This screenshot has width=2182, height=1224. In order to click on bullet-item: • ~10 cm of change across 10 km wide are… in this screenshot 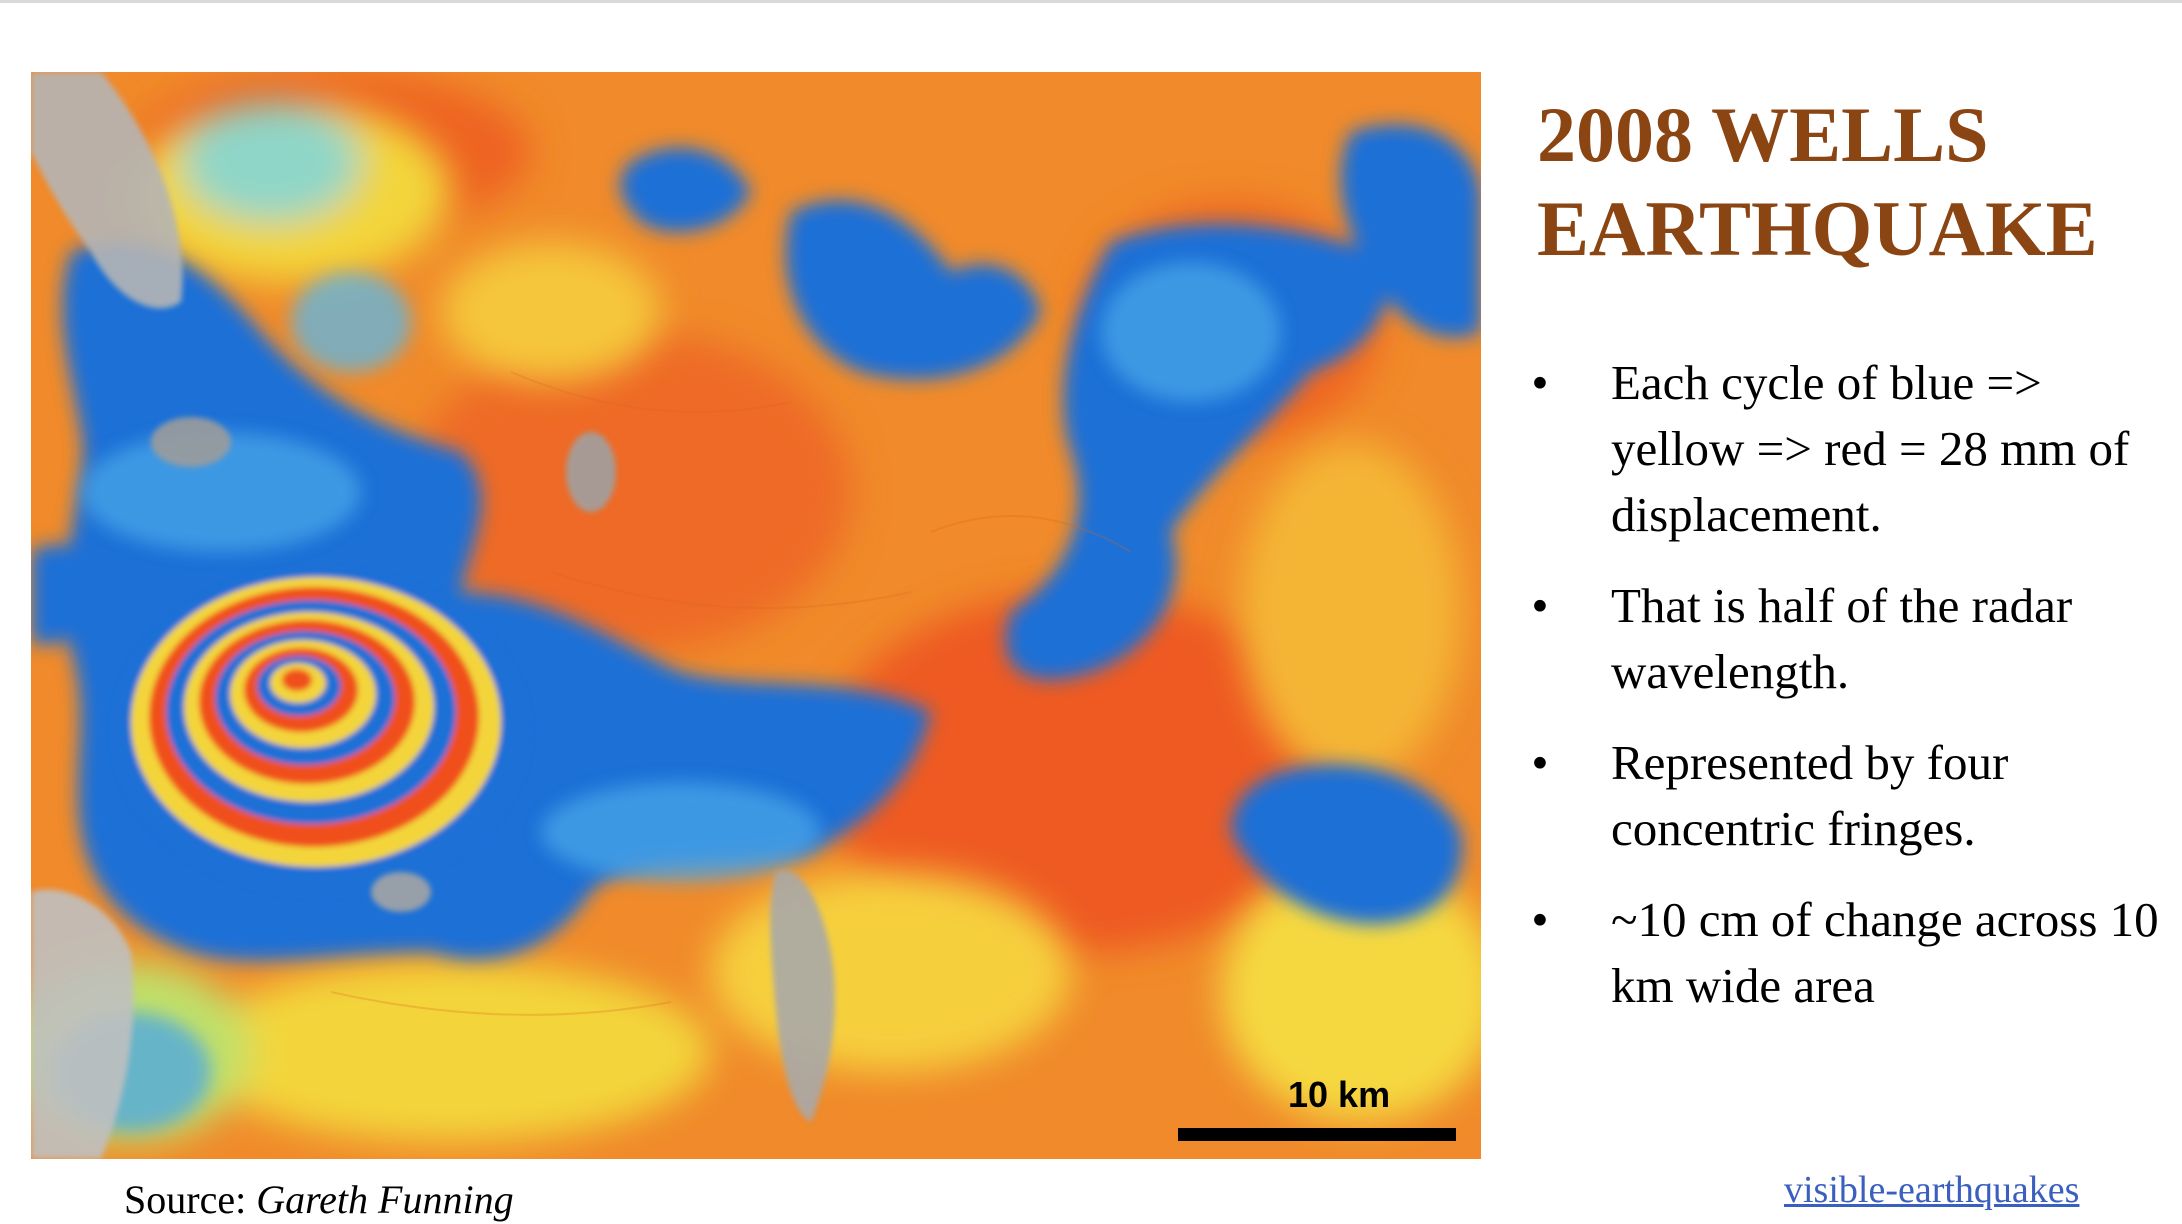, I will do `click(1845, 953)`.